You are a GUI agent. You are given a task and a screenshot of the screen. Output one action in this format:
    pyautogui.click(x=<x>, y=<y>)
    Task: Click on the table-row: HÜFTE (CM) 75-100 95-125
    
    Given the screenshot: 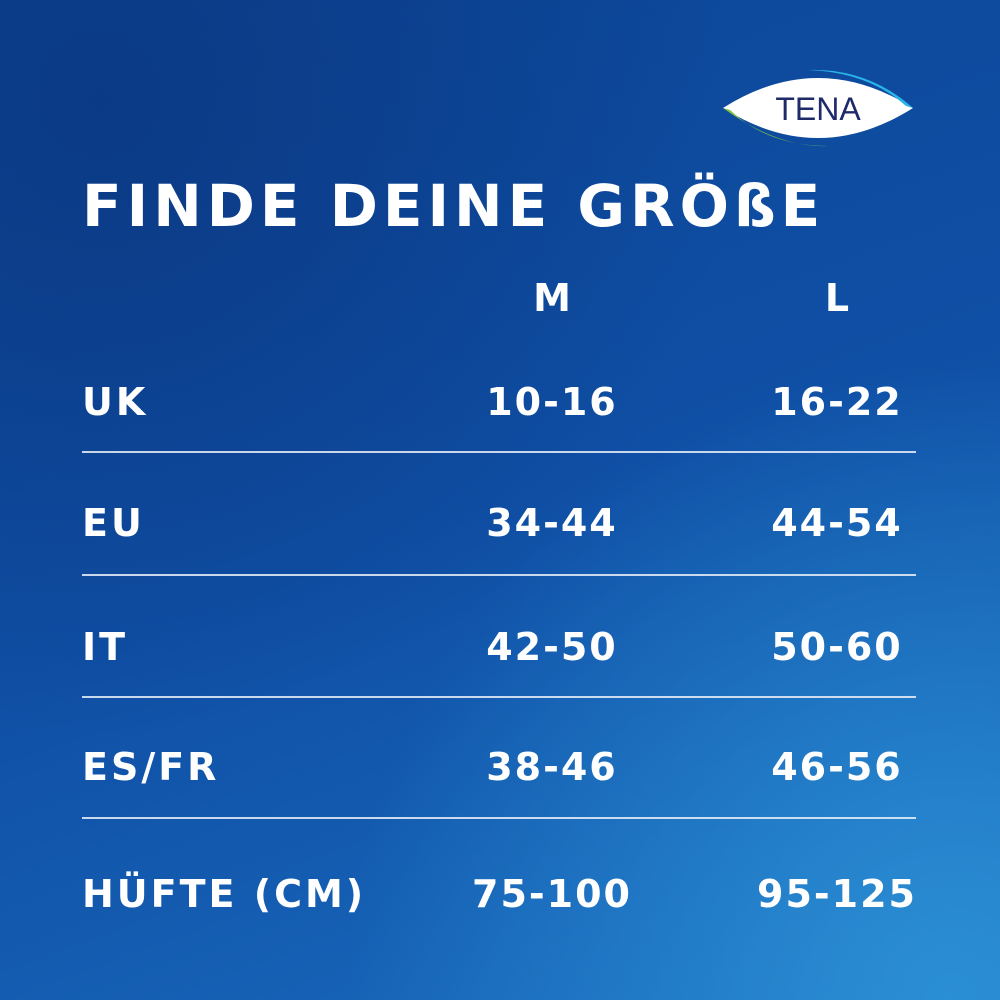 What is the action you would take?
    pyautogui.click(x=500, y=902)
    